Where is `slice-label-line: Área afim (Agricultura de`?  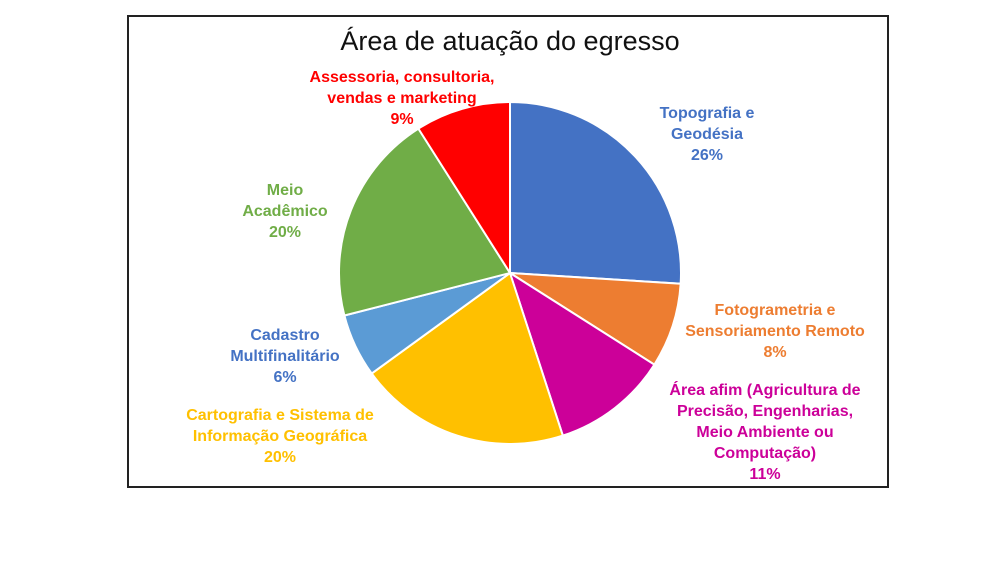 slice-label-line: Área afim (Agricultura de is located at coordinates (764, 389).